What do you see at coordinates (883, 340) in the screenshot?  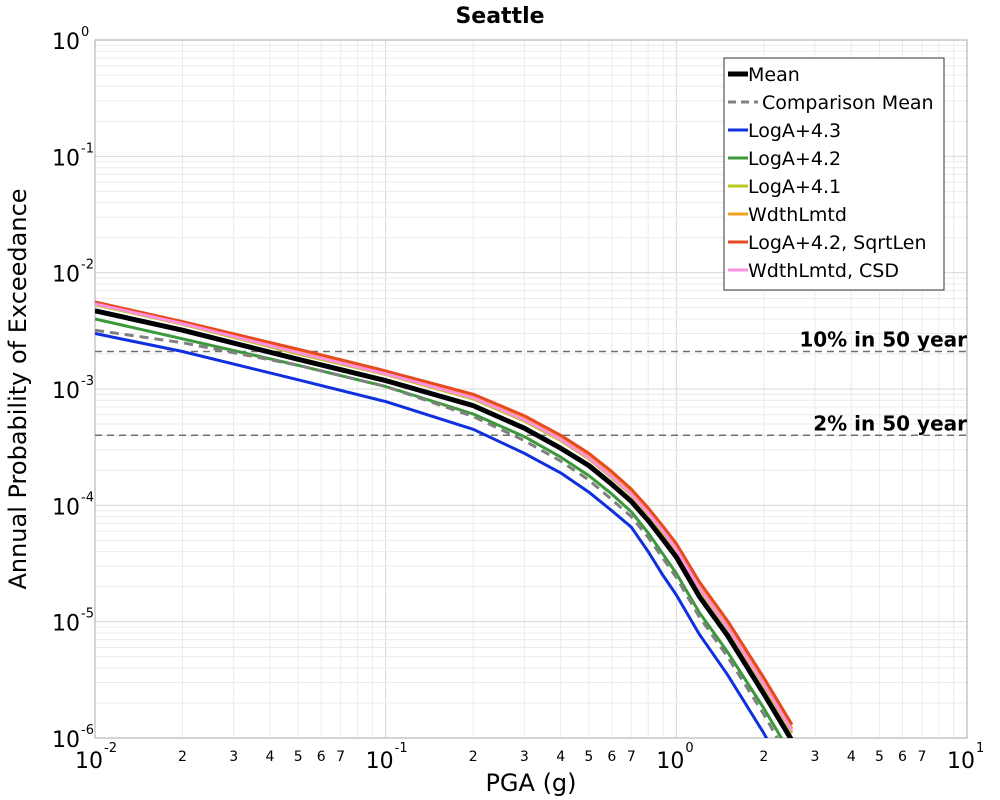 I see `reference-line-label: 10% in 50 year` at bounding box center [883, 340].